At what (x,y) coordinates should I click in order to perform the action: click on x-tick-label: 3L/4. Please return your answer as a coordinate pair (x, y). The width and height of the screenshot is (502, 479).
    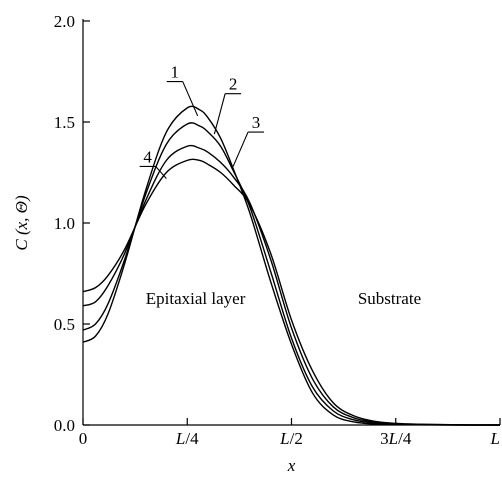
    Looking at the image, I should click on (396, 438).